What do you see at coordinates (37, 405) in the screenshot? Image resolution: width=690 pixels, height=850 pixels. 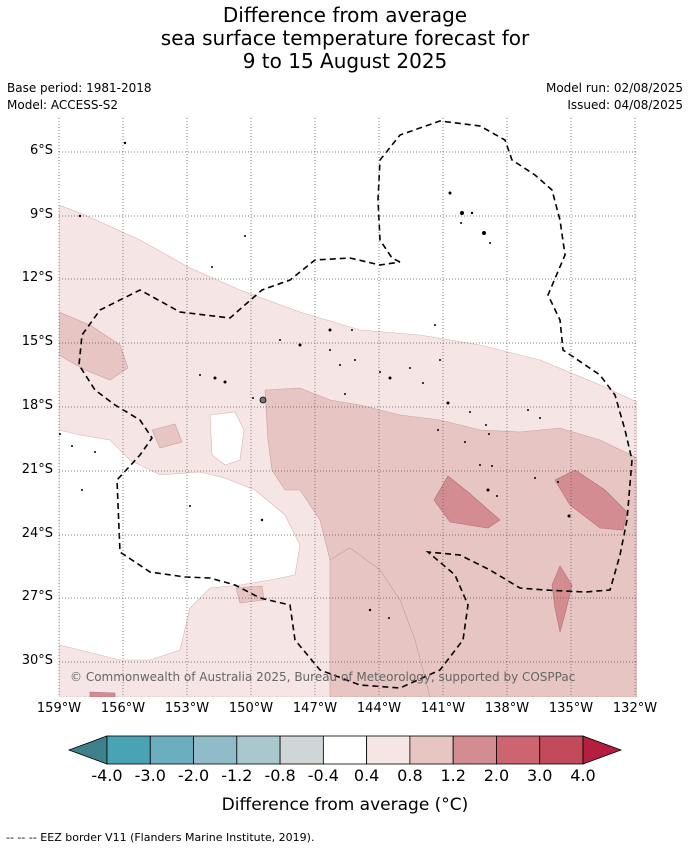 I see `latitude-label: 18°S` at bounding box center [37, 405].